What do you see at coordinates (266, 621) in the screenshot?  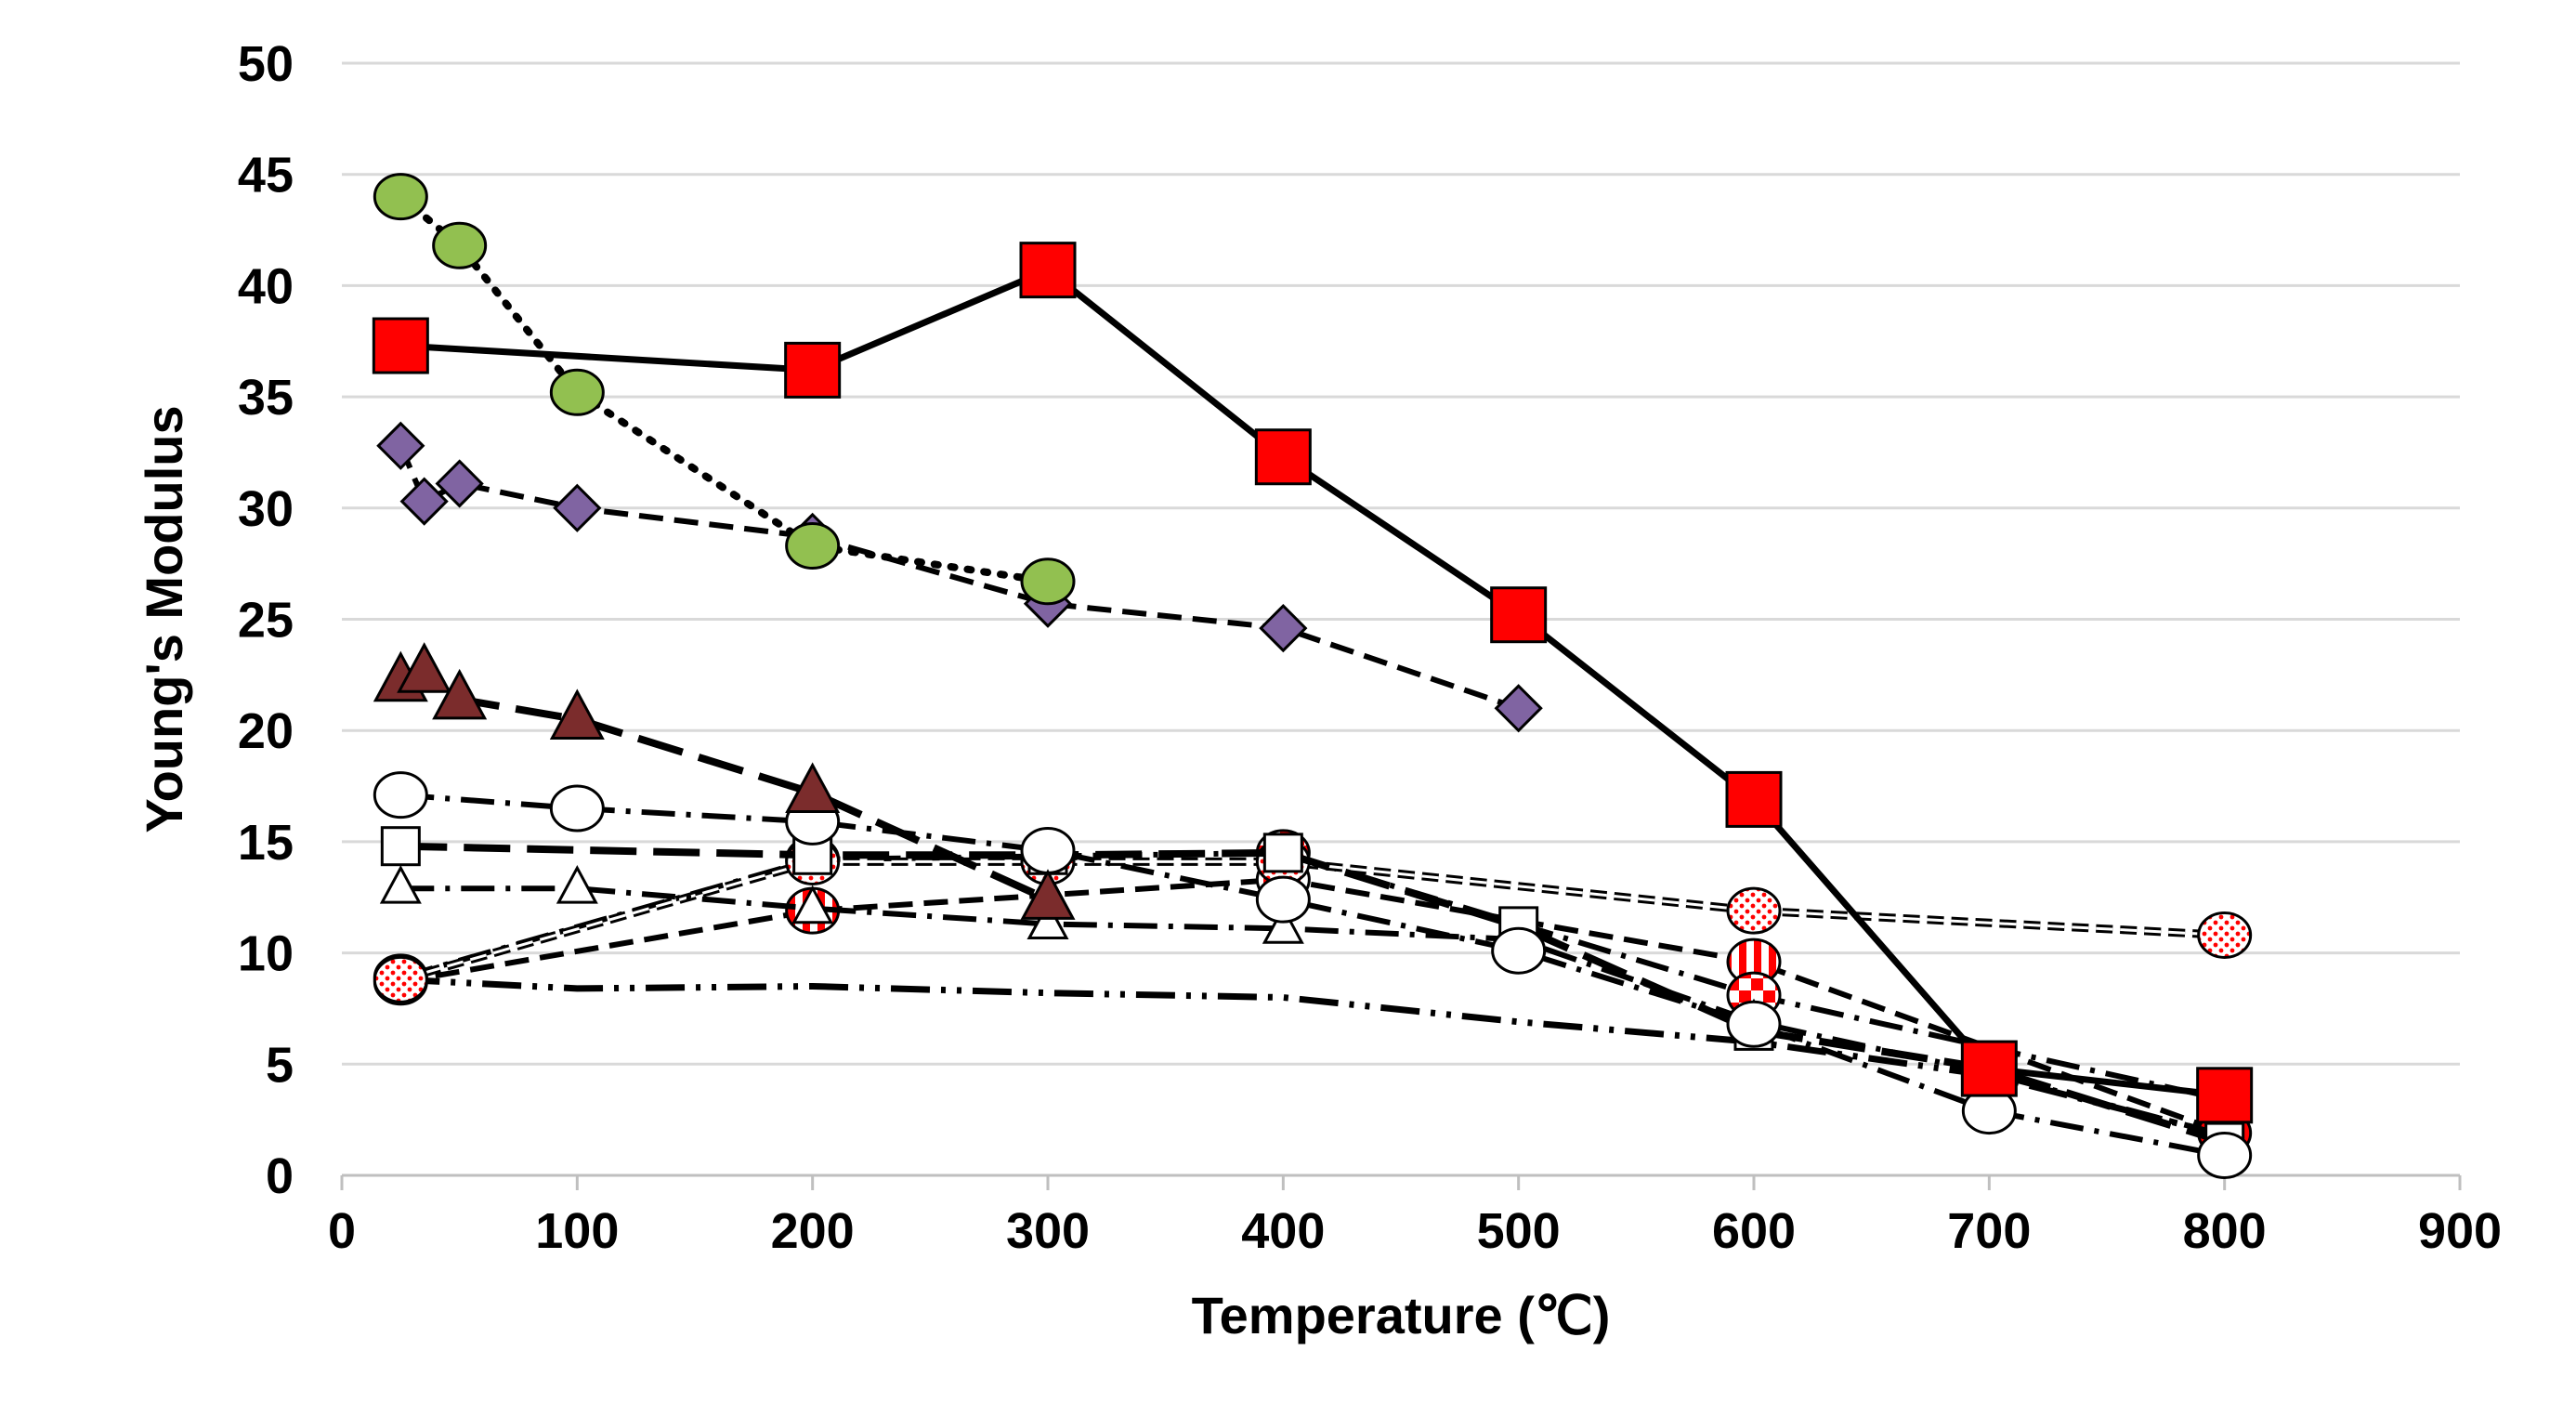 I see `y-tick-label: 25` at bounding box center [266, 621].